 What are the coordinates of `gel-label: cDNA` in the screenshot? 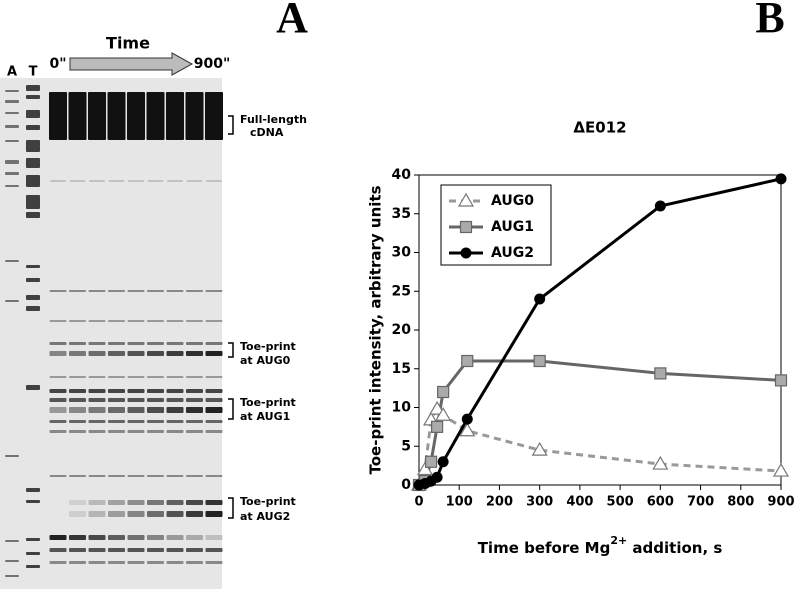 It's located at (267, 132).